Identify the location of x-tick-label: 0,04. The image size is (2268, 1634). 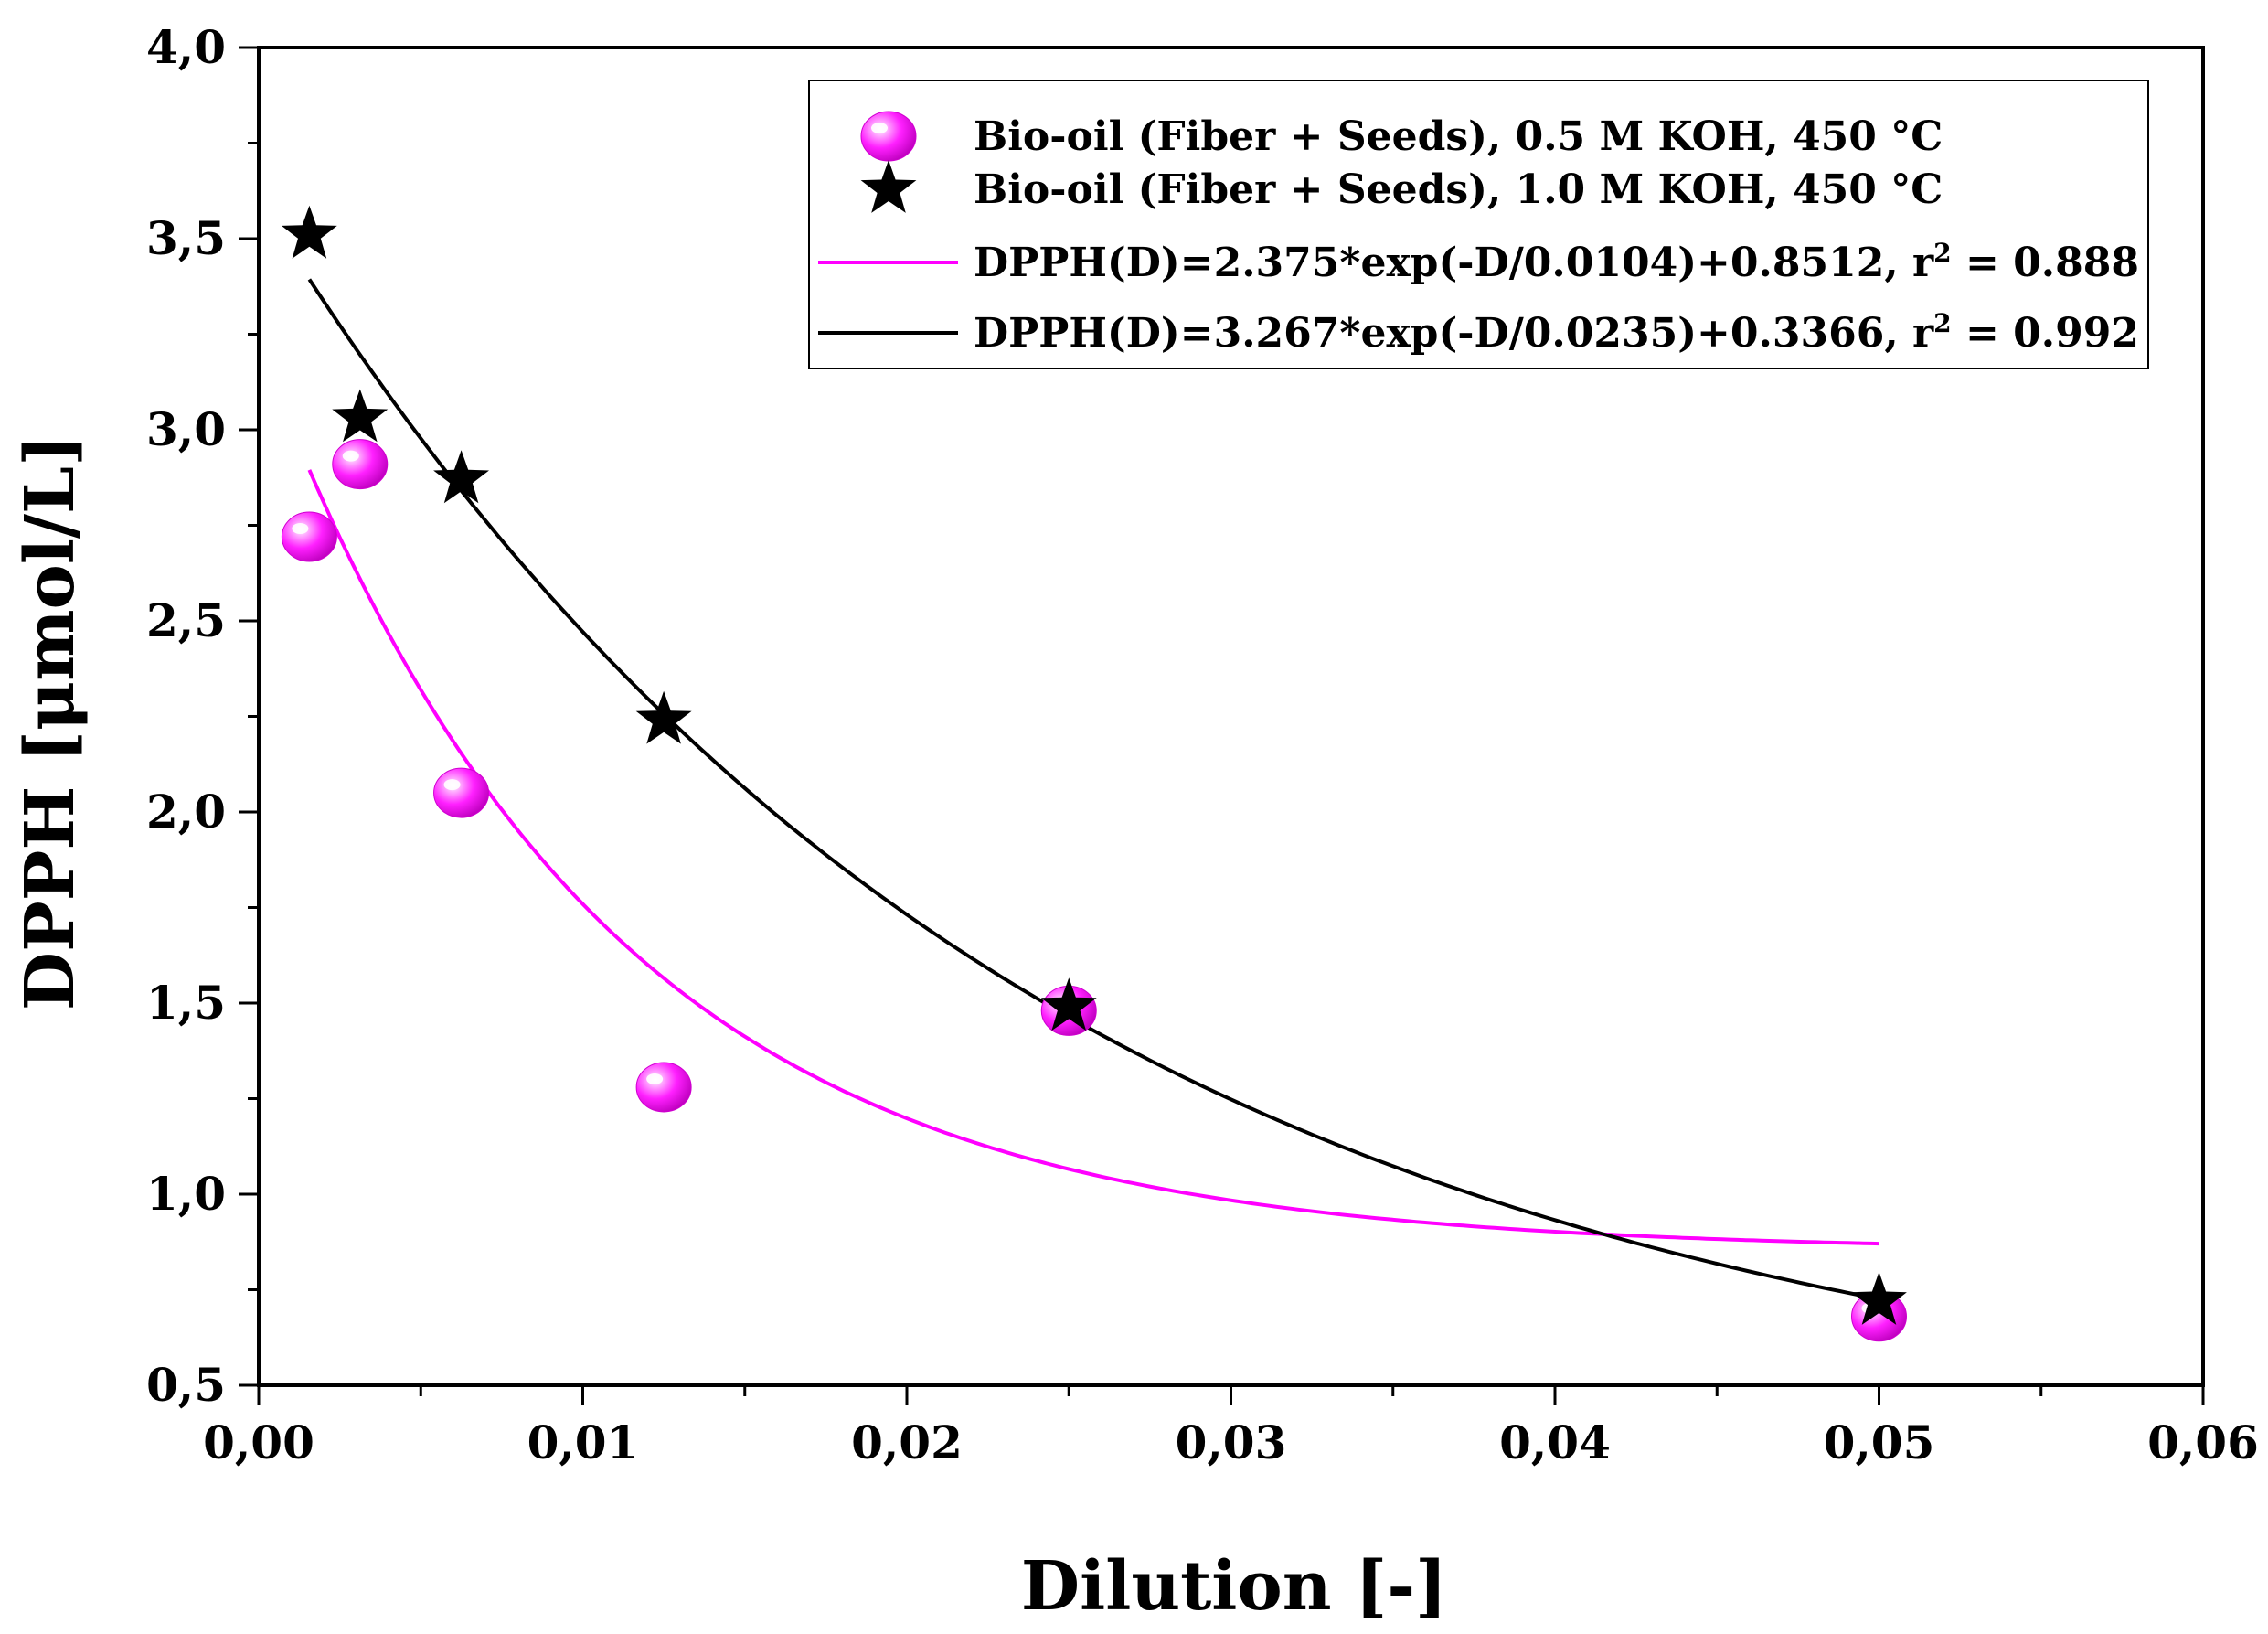
(1555, 1442).